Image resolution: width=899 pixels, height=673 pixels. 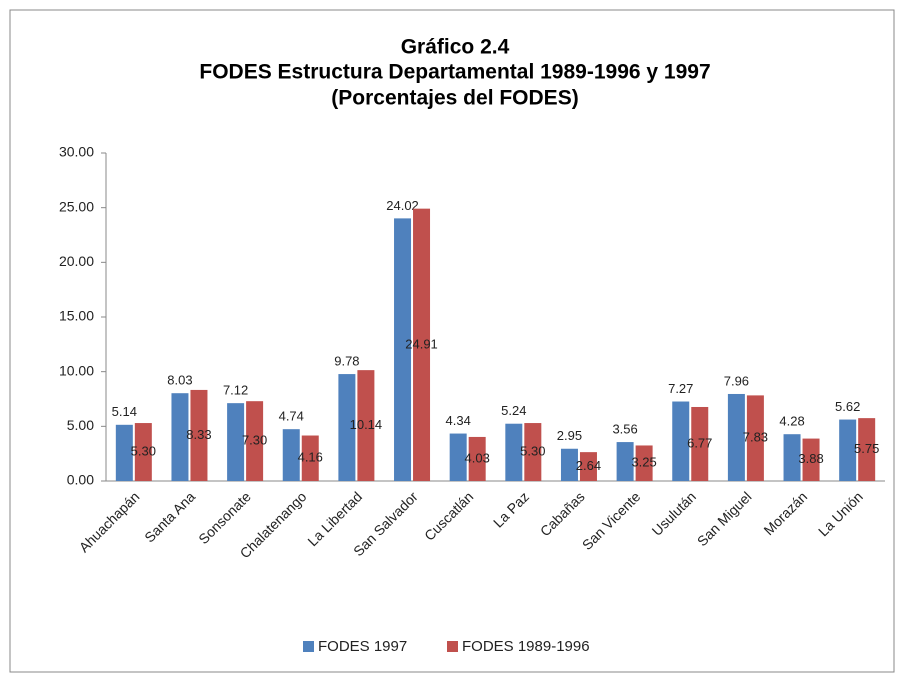 I want to click on value-label: 10.14, so click(x=366, y=424).